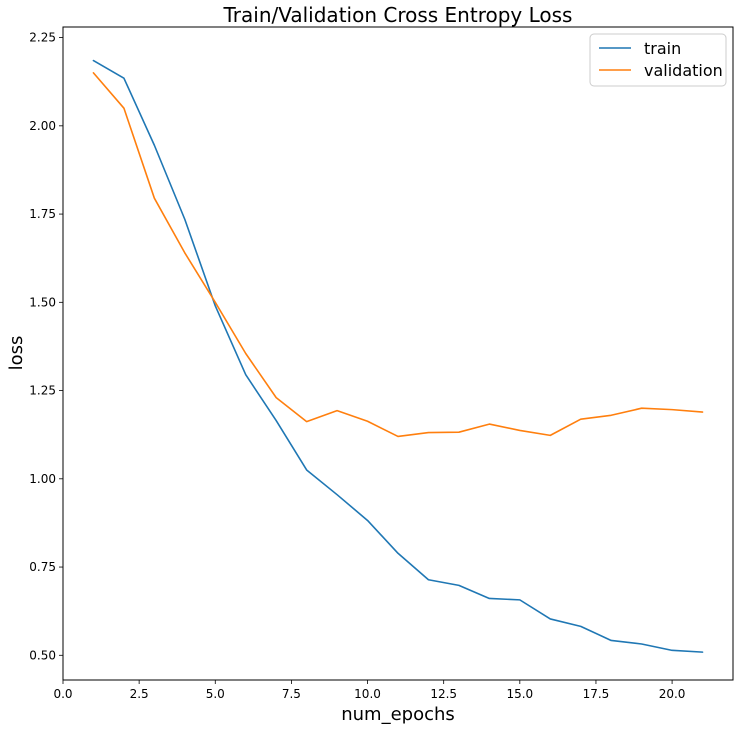 The height and width of the screenshot is (729, 739). I want to click on x-tick-label: 2.5, so click(139, 694).